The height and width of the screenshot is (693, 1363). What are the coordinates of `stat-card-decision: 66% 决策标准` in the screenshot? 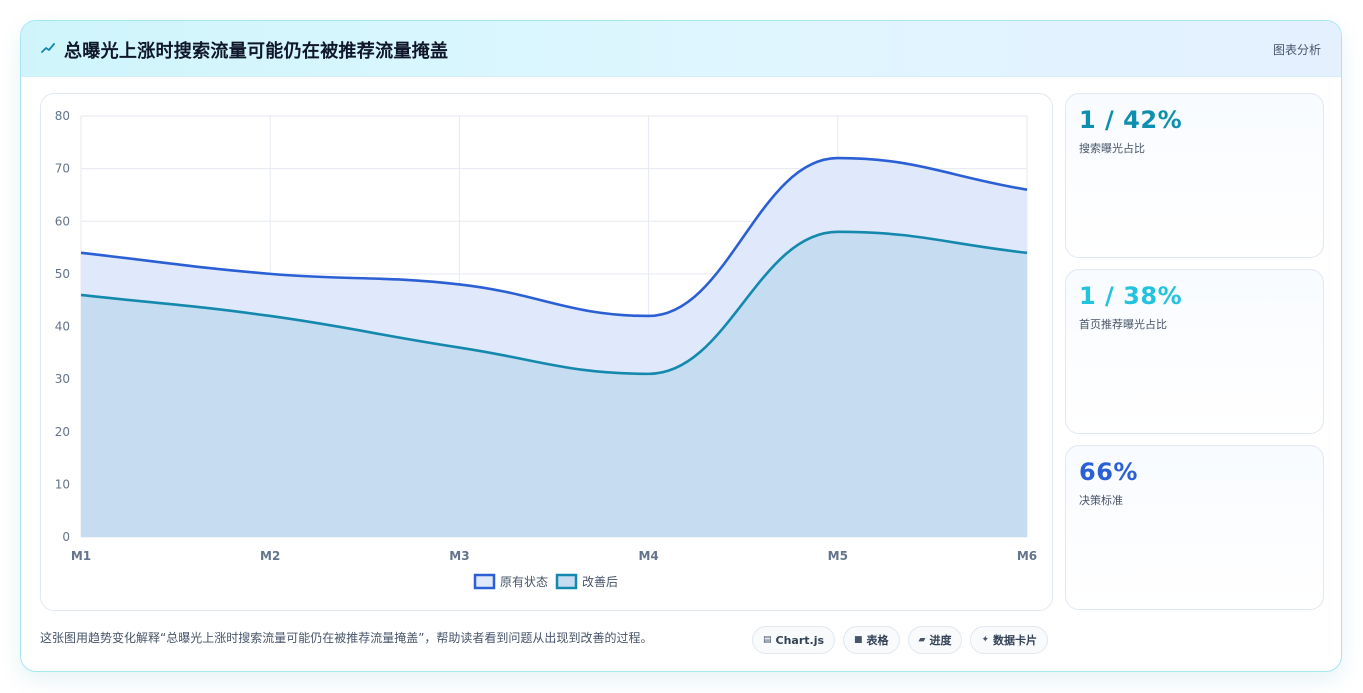 It's located at (1194, 527).